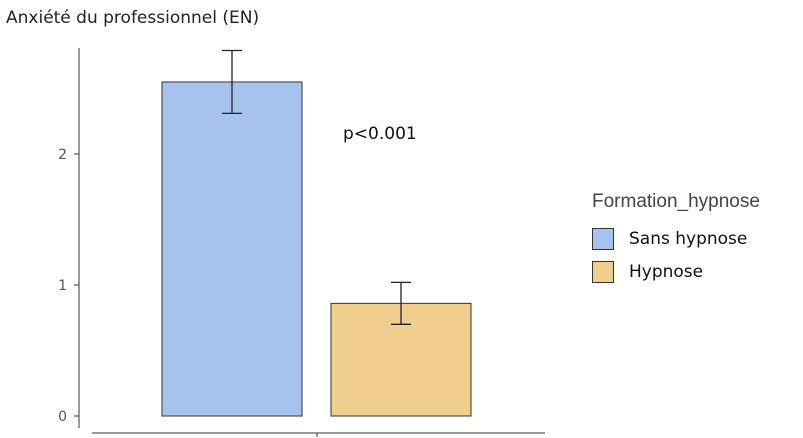  I want to click on legend-item-sans-hypnose: Sans hypnose, so click(669, 239).